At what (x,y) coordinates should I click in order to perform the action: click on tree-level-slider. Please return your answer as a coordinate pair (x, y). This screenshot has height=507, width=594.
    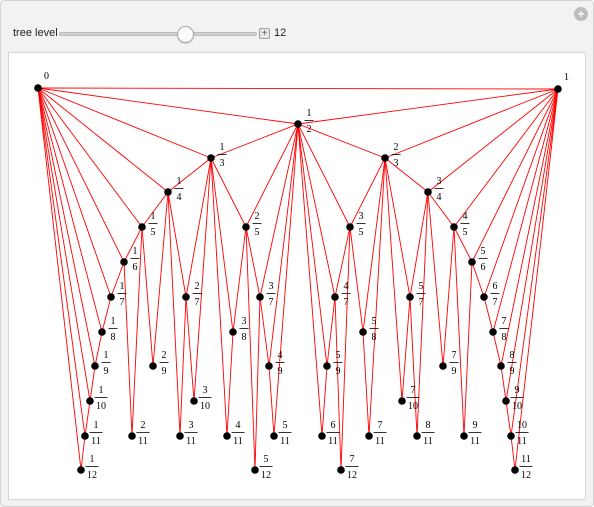
    Looking at the image, I should click on (158, 34).